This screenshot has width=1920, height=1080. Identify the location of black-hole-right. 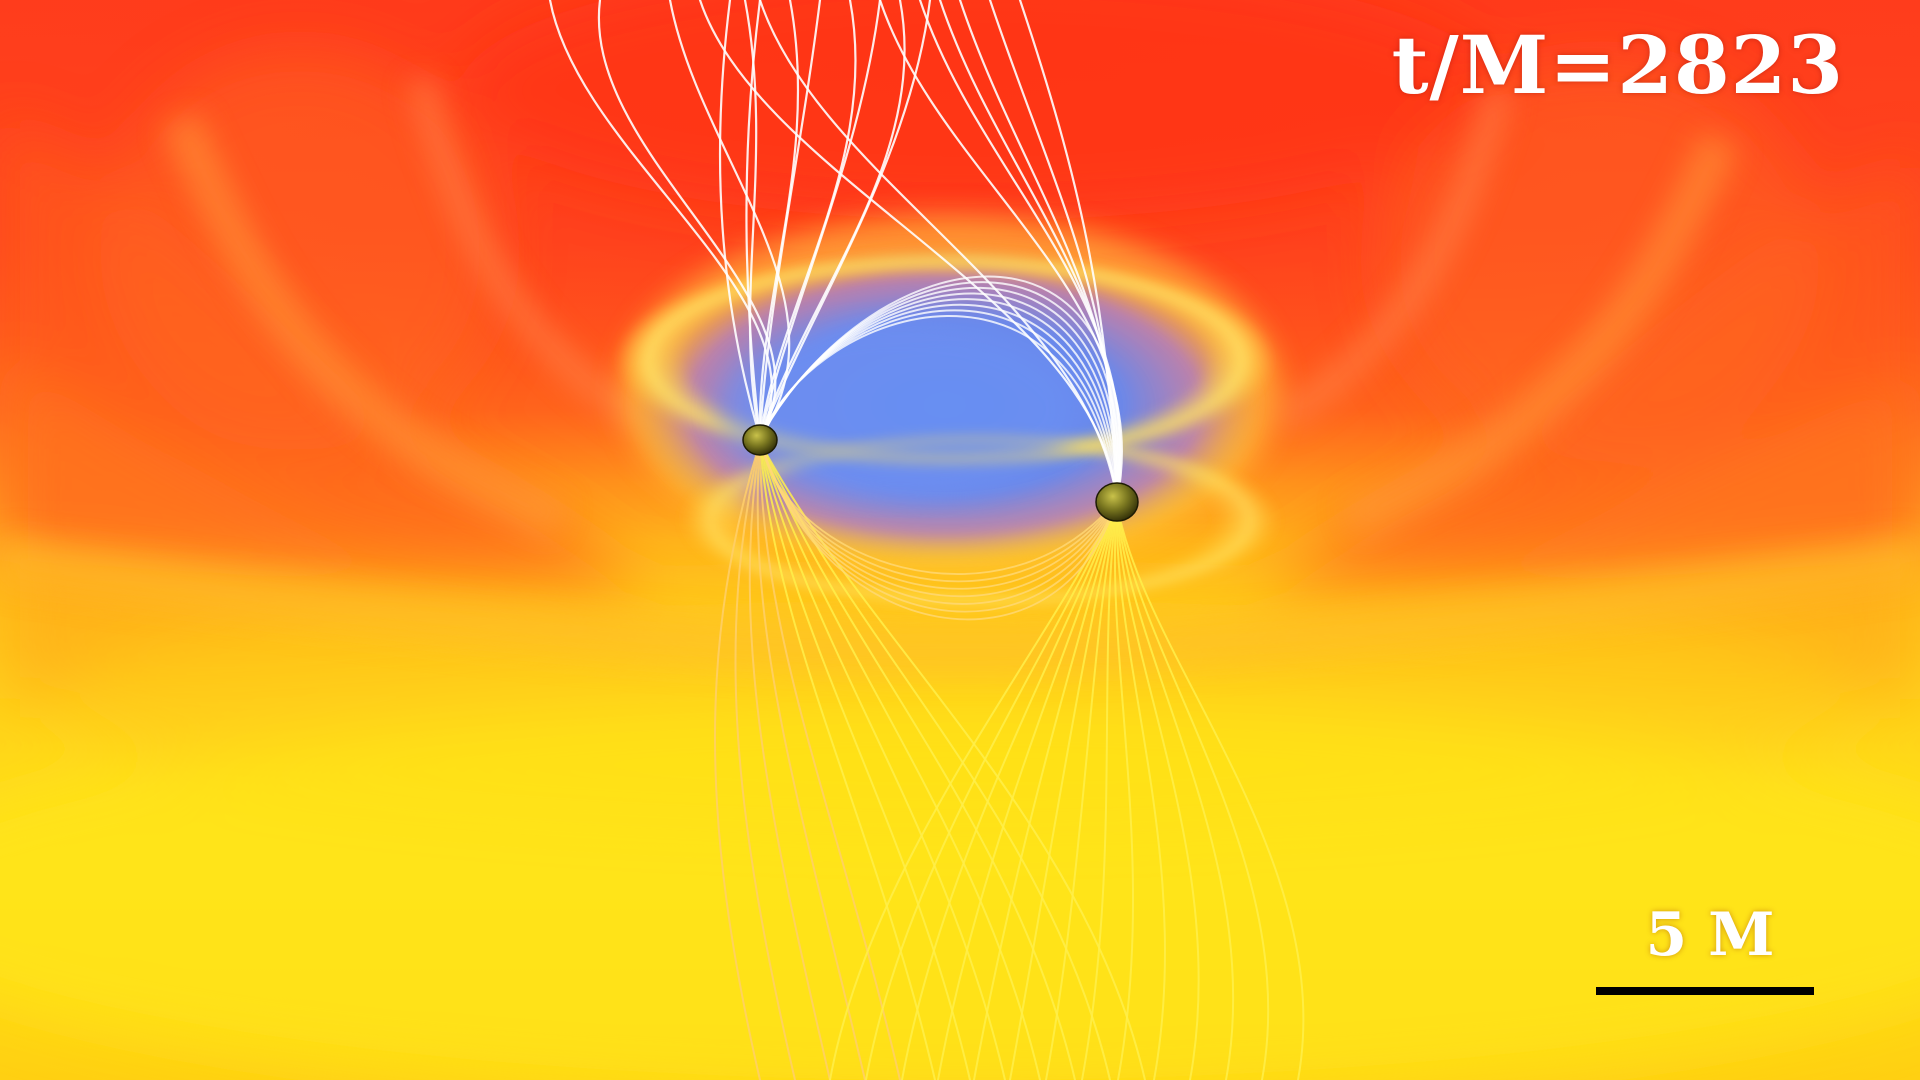
(1117, 502).